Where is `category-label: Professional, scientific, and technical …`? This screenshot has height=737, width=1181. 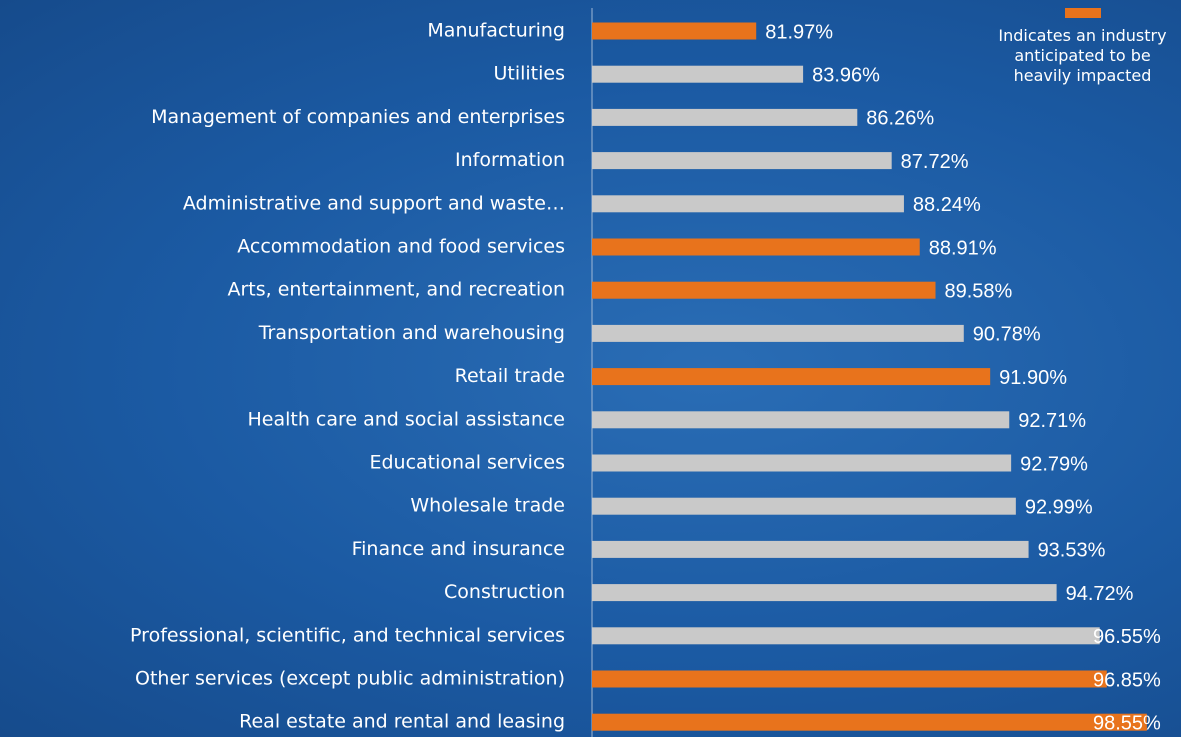
category-label: Professional, scientific, and technical … is located at coordinates (347, 635).